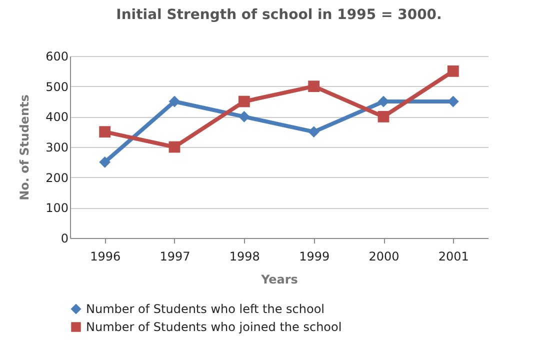 This screenshot has width=549, height=349. Describe the element at coordinates (214, 327) in the screenshot. I see `legend-label: Number of Students who joined the school` at that location.